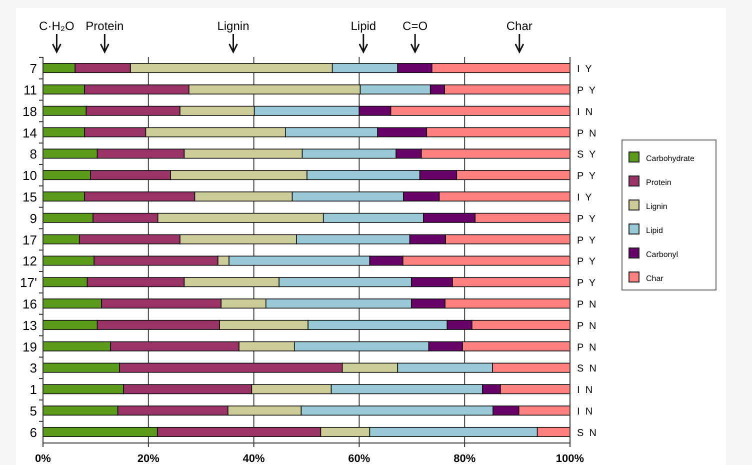 The height and width of the screenshot is (465, 752). I want to click on y-tick-label: 14, so click(29, 132).